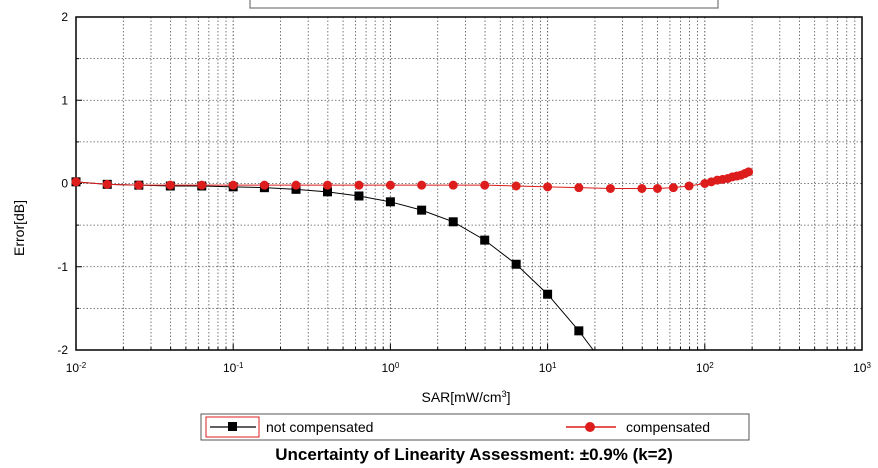 This screenshot has height=468, width=878. I want to click on x-tick-label: 10⁻¹, so click(233, 368).